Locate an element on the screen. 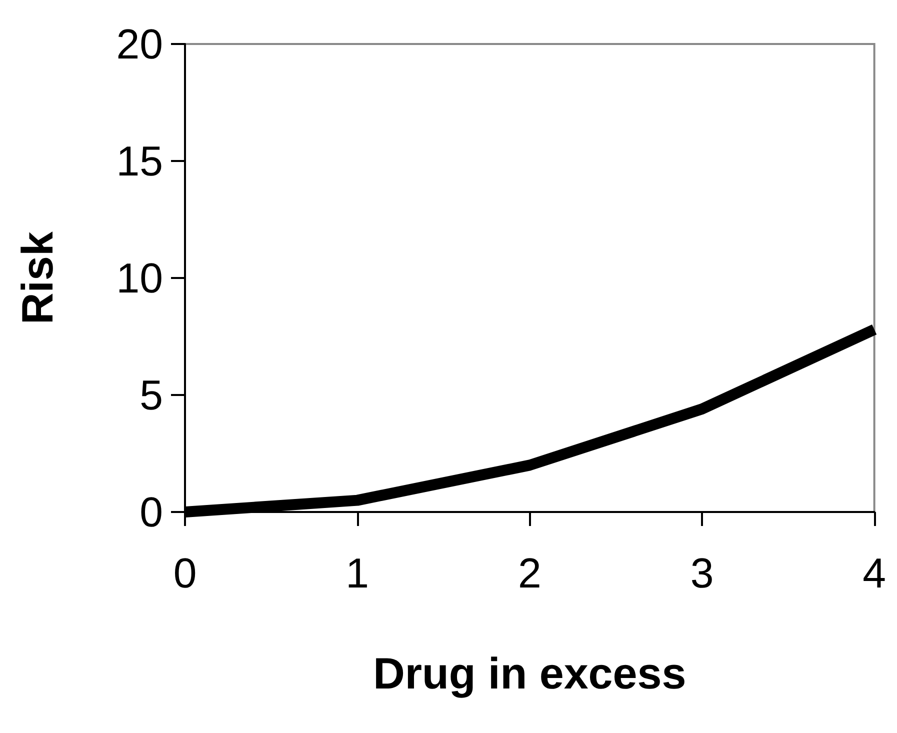 This screenshot has height=733, width=897. x-tick-label: 1 is located at coordinates (358, 573).